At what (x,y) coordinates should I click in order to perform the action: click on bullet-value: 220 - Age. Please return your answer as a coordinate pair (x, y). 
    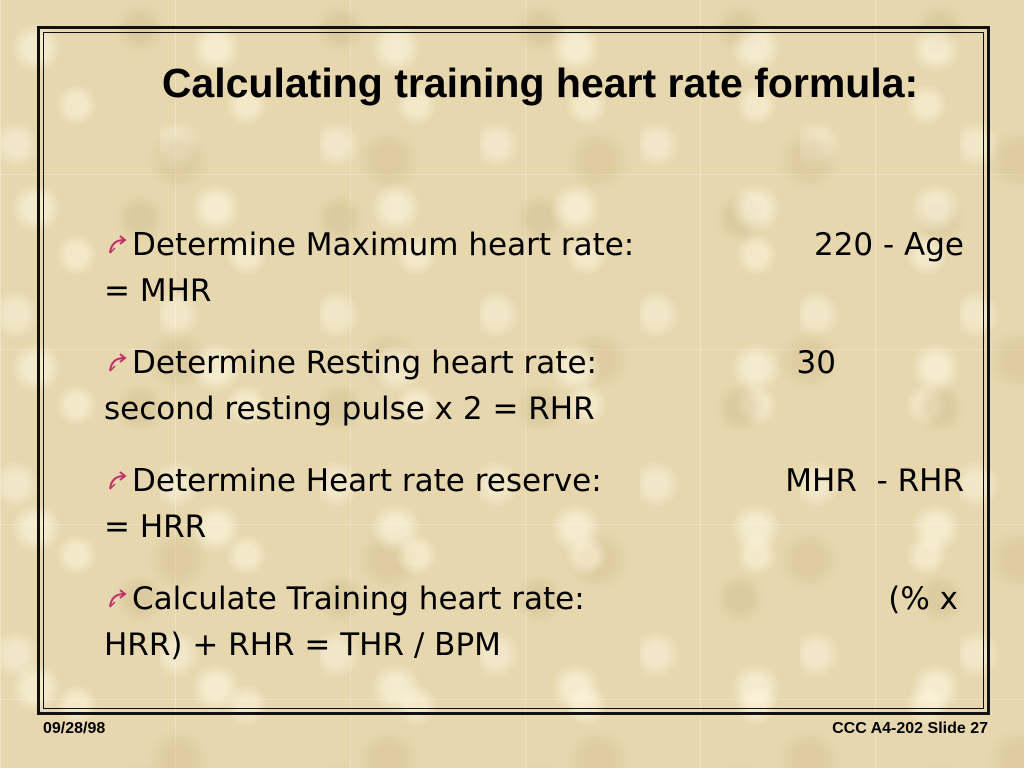
    Looking at the image, I should click on (888, 245).